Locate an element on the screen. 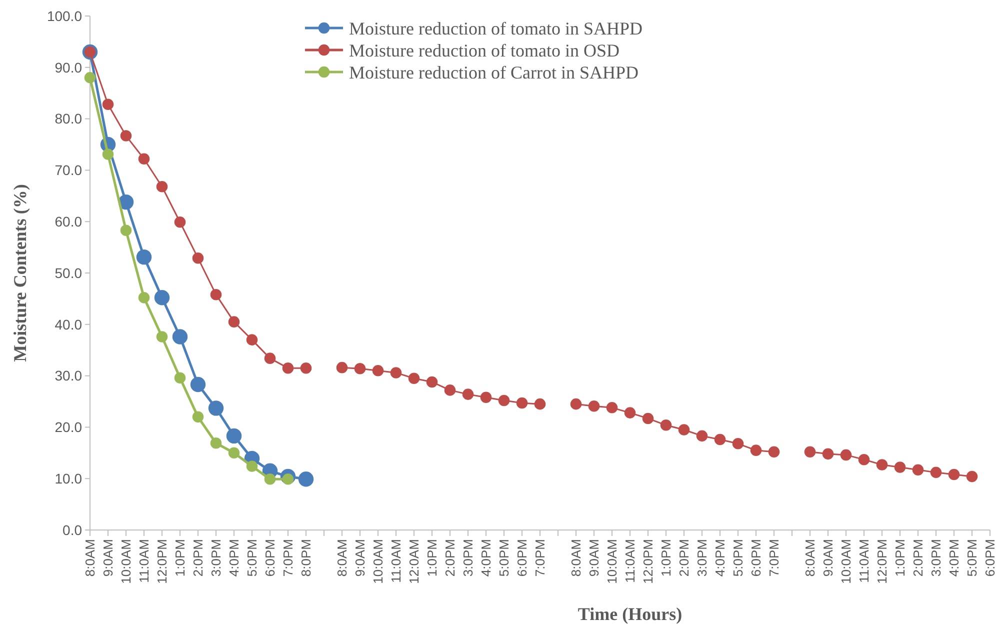  y-tick-label: 10.0 is located at coordinates (68, 478).